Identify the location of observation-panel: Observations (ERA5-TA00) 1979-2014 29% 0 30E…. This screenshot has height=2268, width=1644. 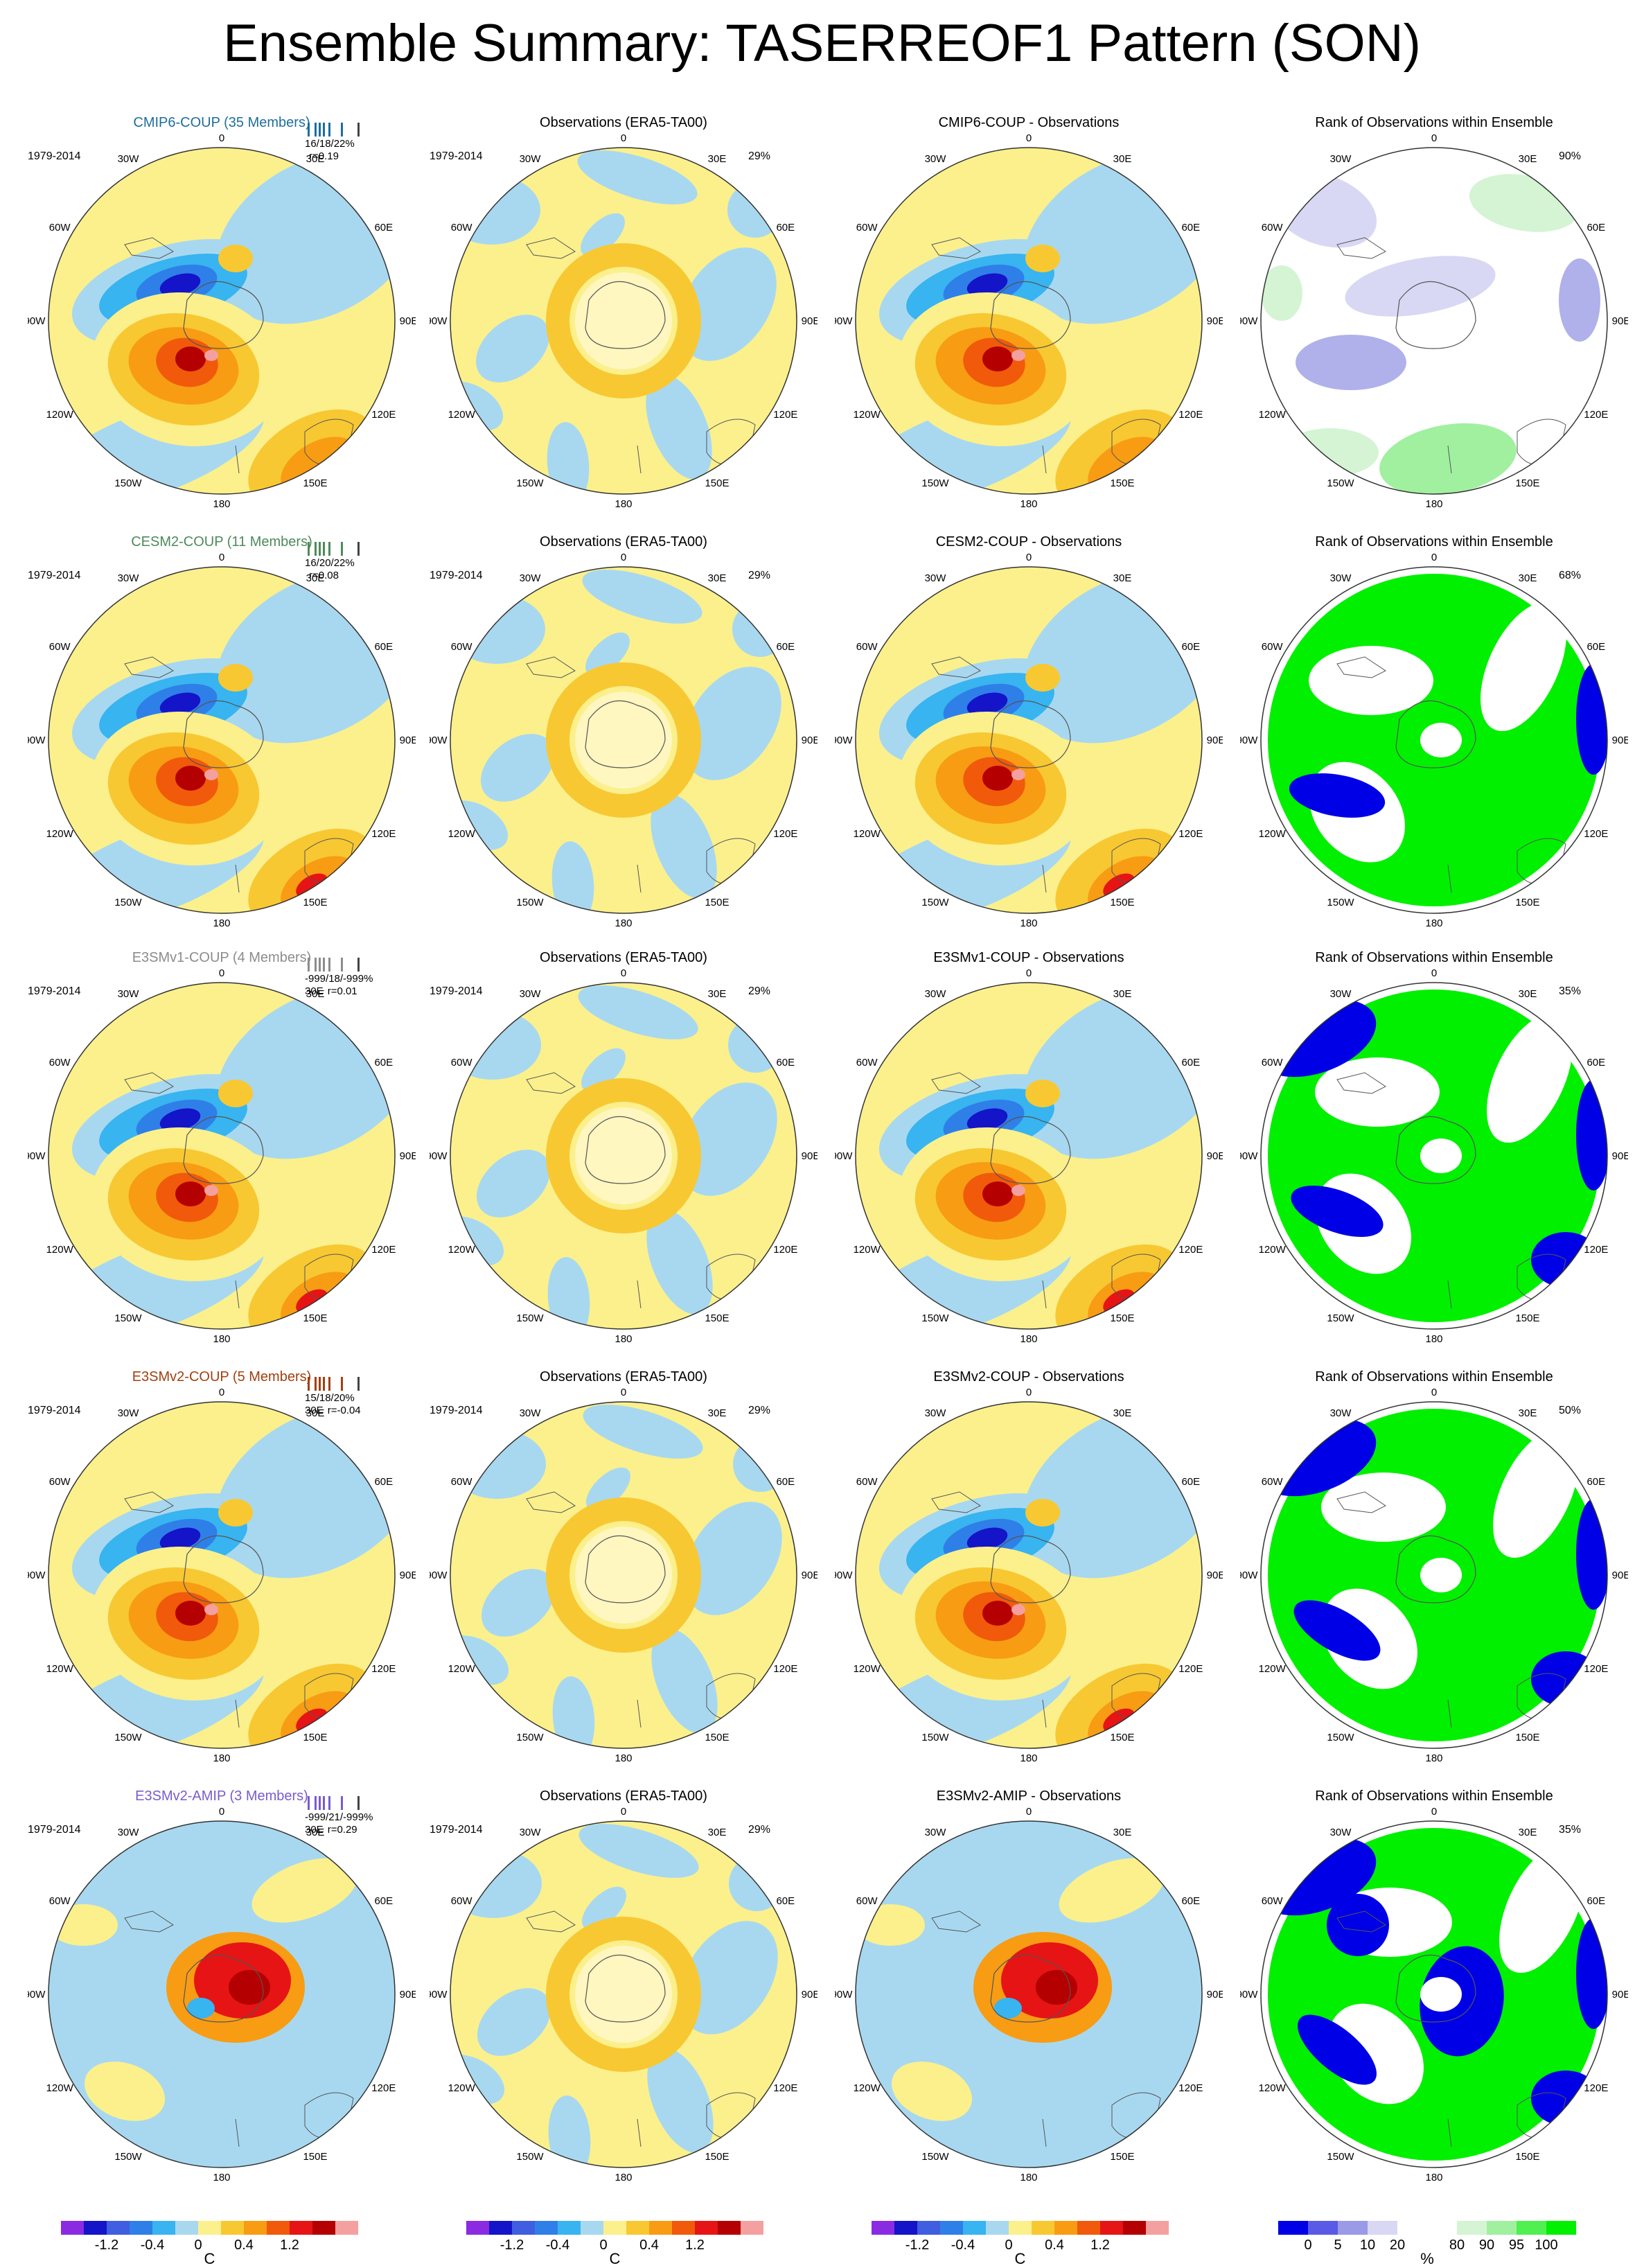
(623, 322).